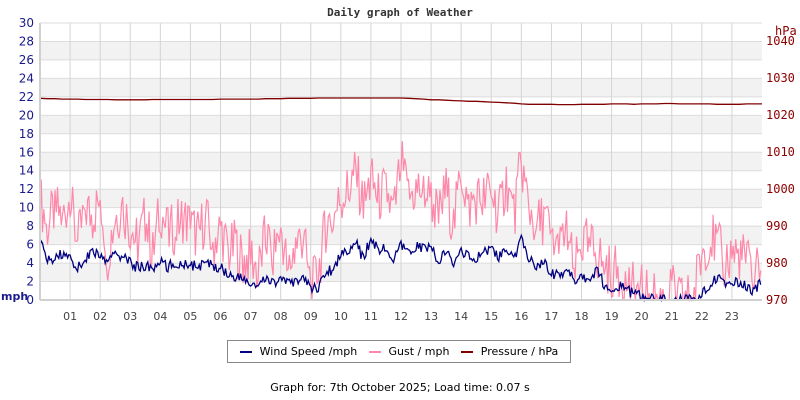 This screenshot has width=800, height=400. What do you see at coordinates (780, 115) in the screenshot?
I see `y-tick-label-right: 1020` at bounding box center [780, 115].